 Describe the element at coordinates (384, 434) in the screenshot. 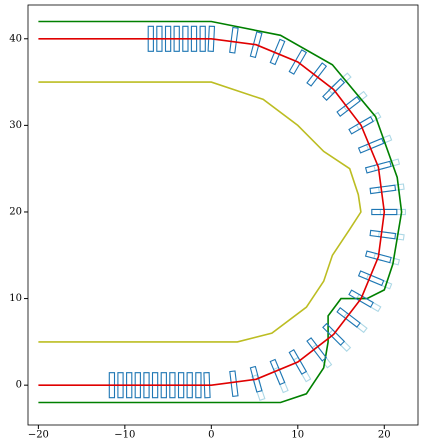

I see `x-tick-label: 20` at that location.